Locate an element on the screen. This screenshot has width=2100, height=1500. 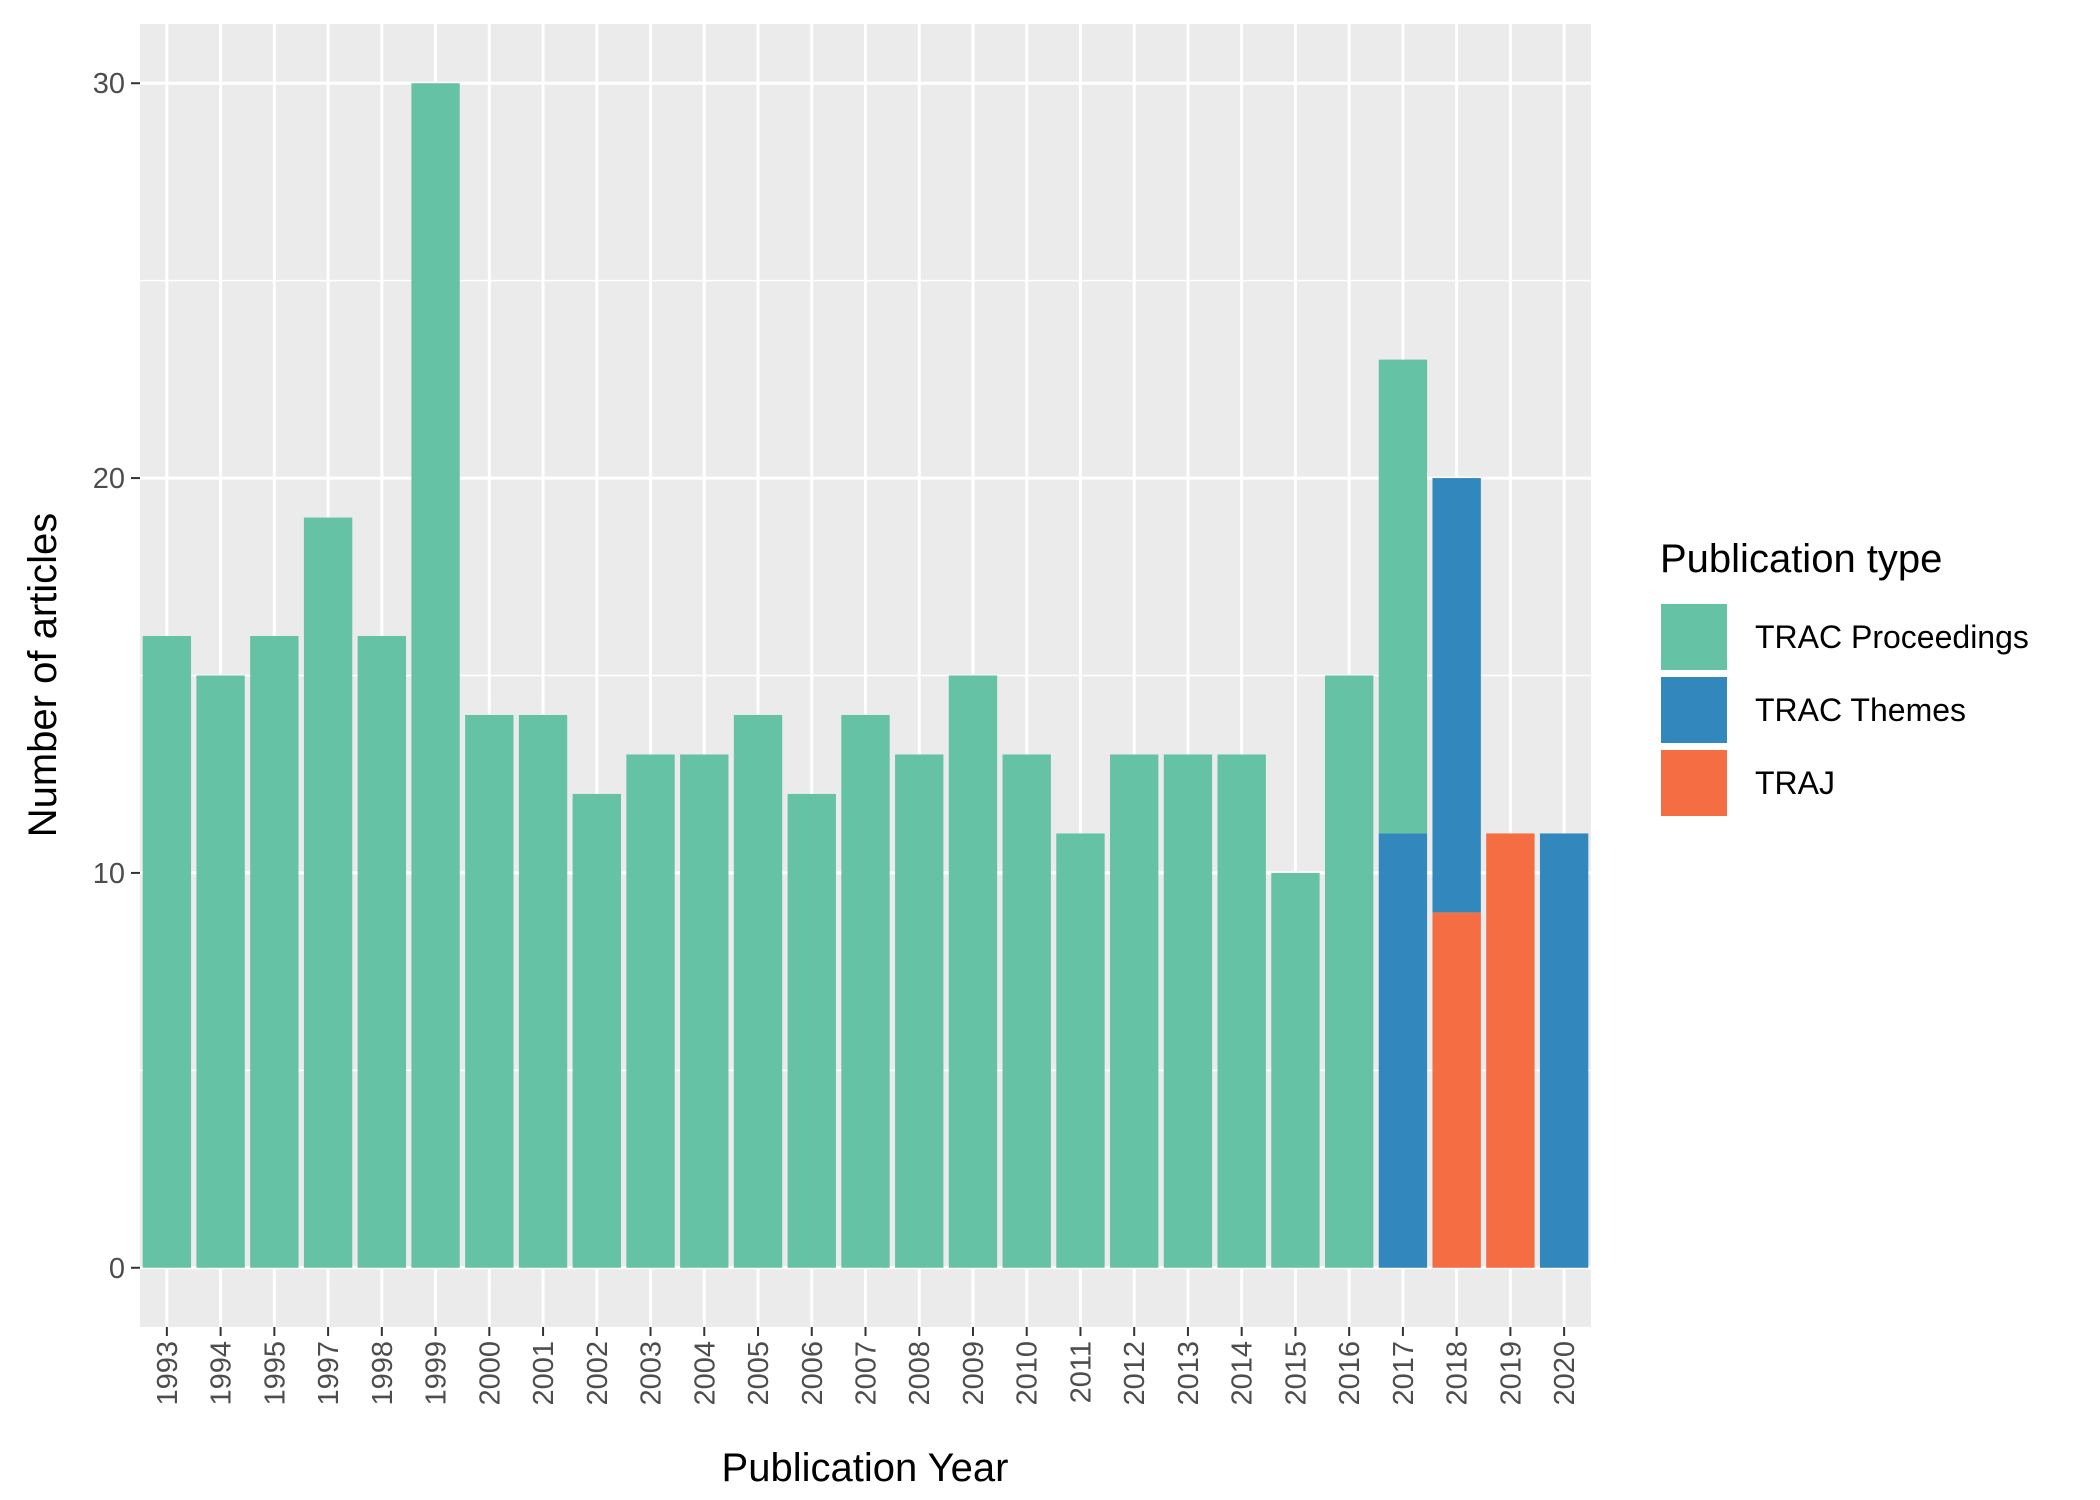
x-tick-label: 2012 is located at coordinates (1135, 1373).